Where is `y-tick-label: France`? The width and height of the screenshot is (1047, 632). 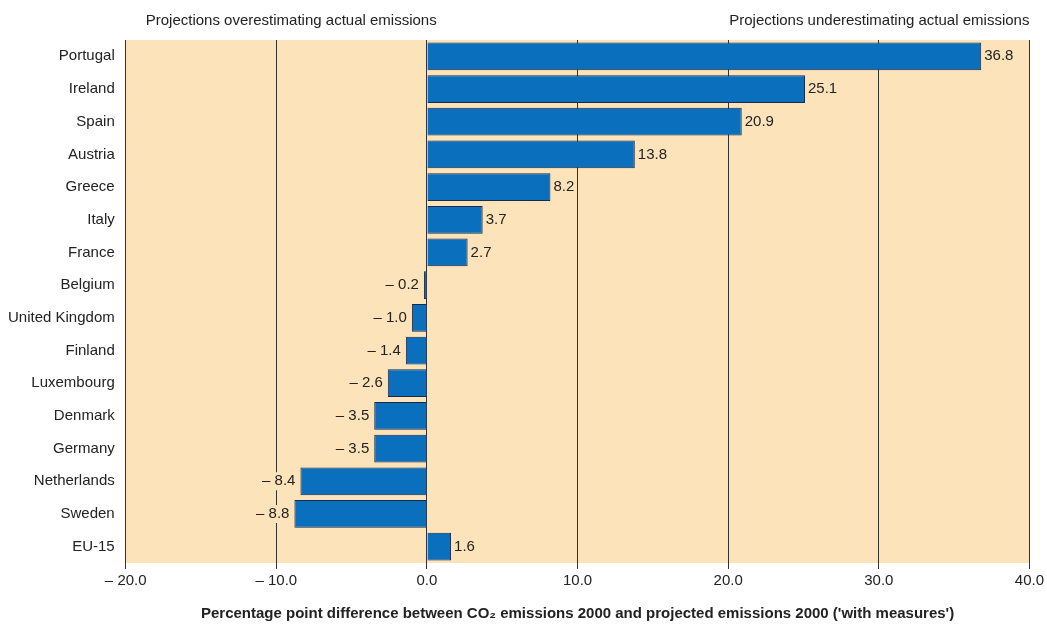
y-tick-label: France is located at coordinates (91, 251).